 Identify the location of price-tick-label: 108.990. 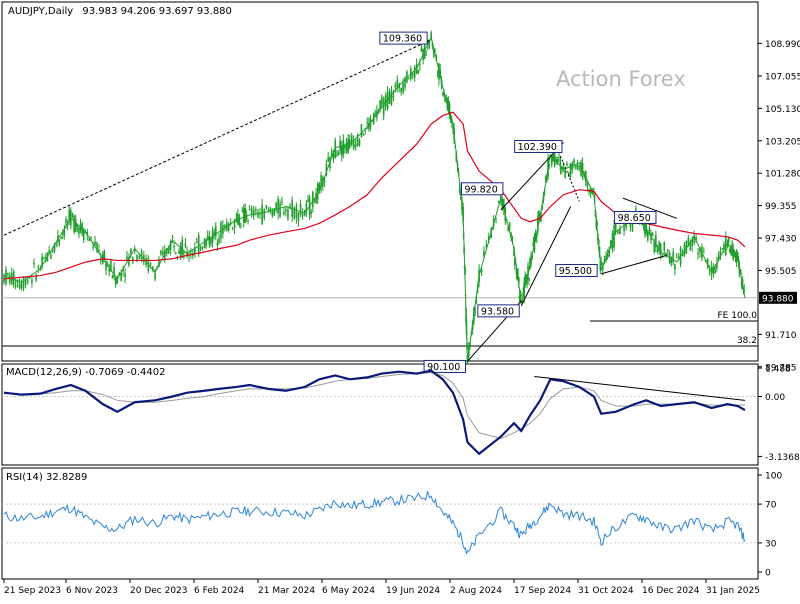
(782, 45).